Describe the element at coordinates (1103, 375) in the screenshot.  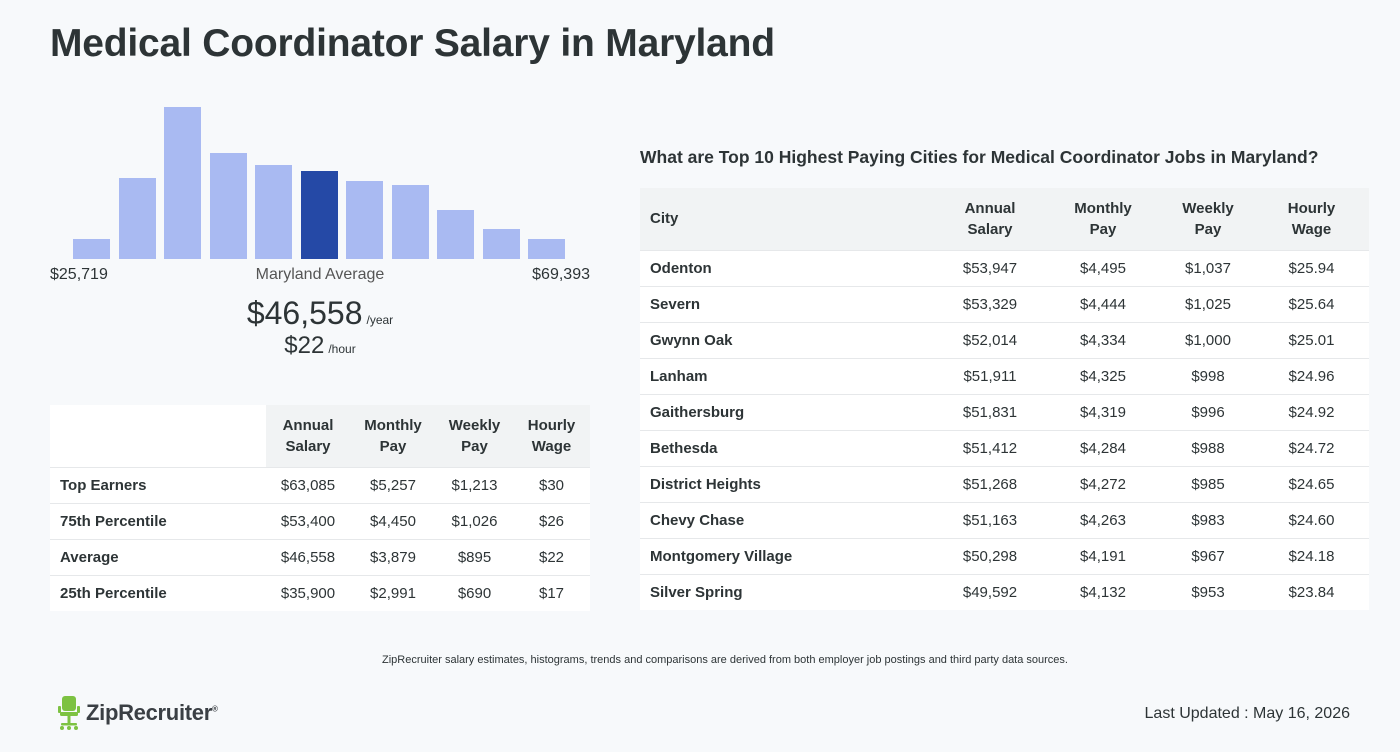
I see `cell-monthly: $4,325` at that location.